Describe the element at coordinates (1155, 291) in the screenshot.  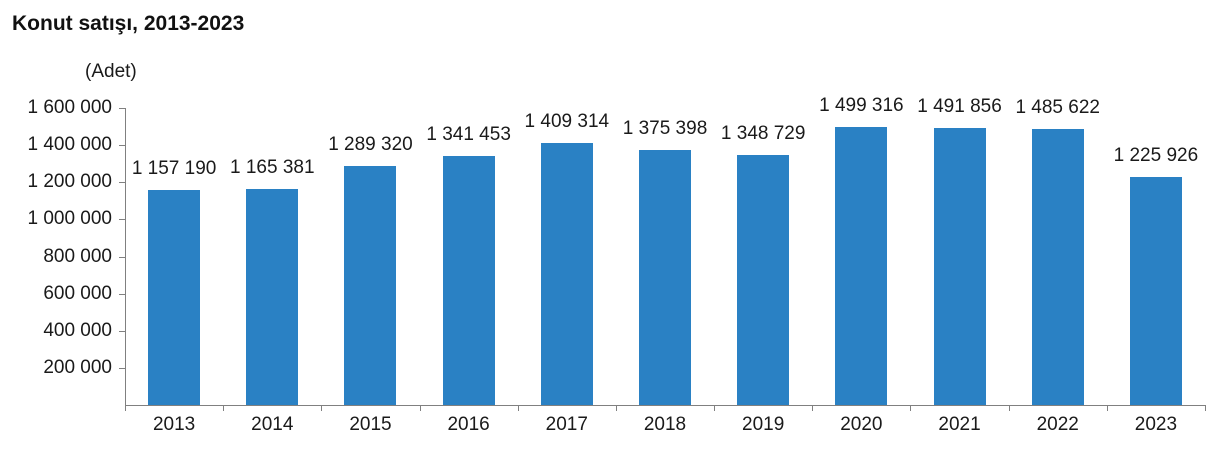
I see `bar-2023` at that location.